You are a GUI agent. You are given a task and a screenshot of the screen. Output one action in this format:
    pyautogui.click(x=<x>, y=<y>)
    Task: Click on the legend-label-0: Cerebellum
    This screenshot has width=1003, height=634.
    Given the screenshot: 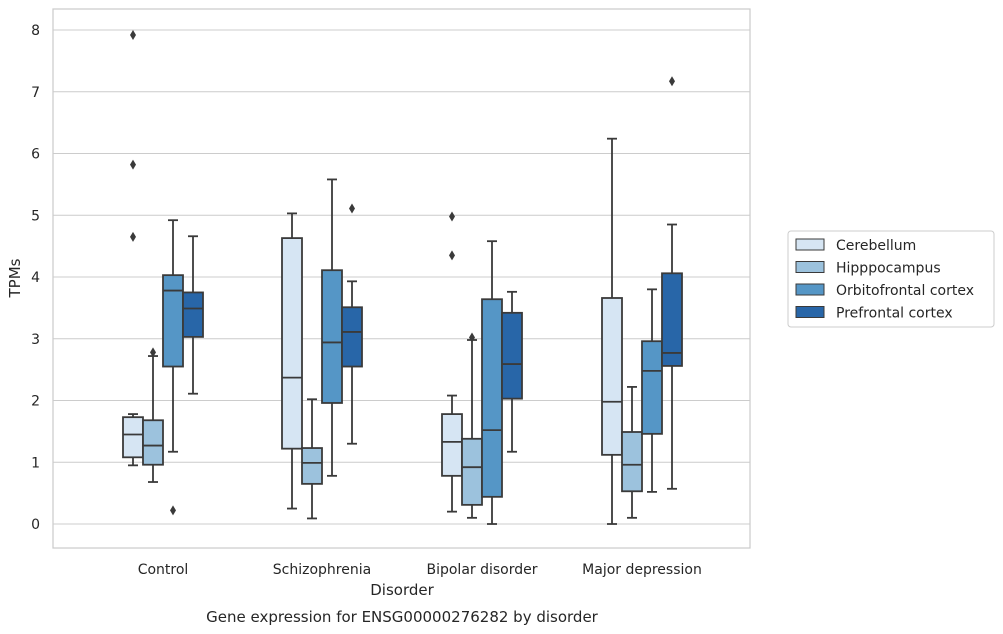 What is the action you would take?
    pyautogui.click(x=876, y=246)
    